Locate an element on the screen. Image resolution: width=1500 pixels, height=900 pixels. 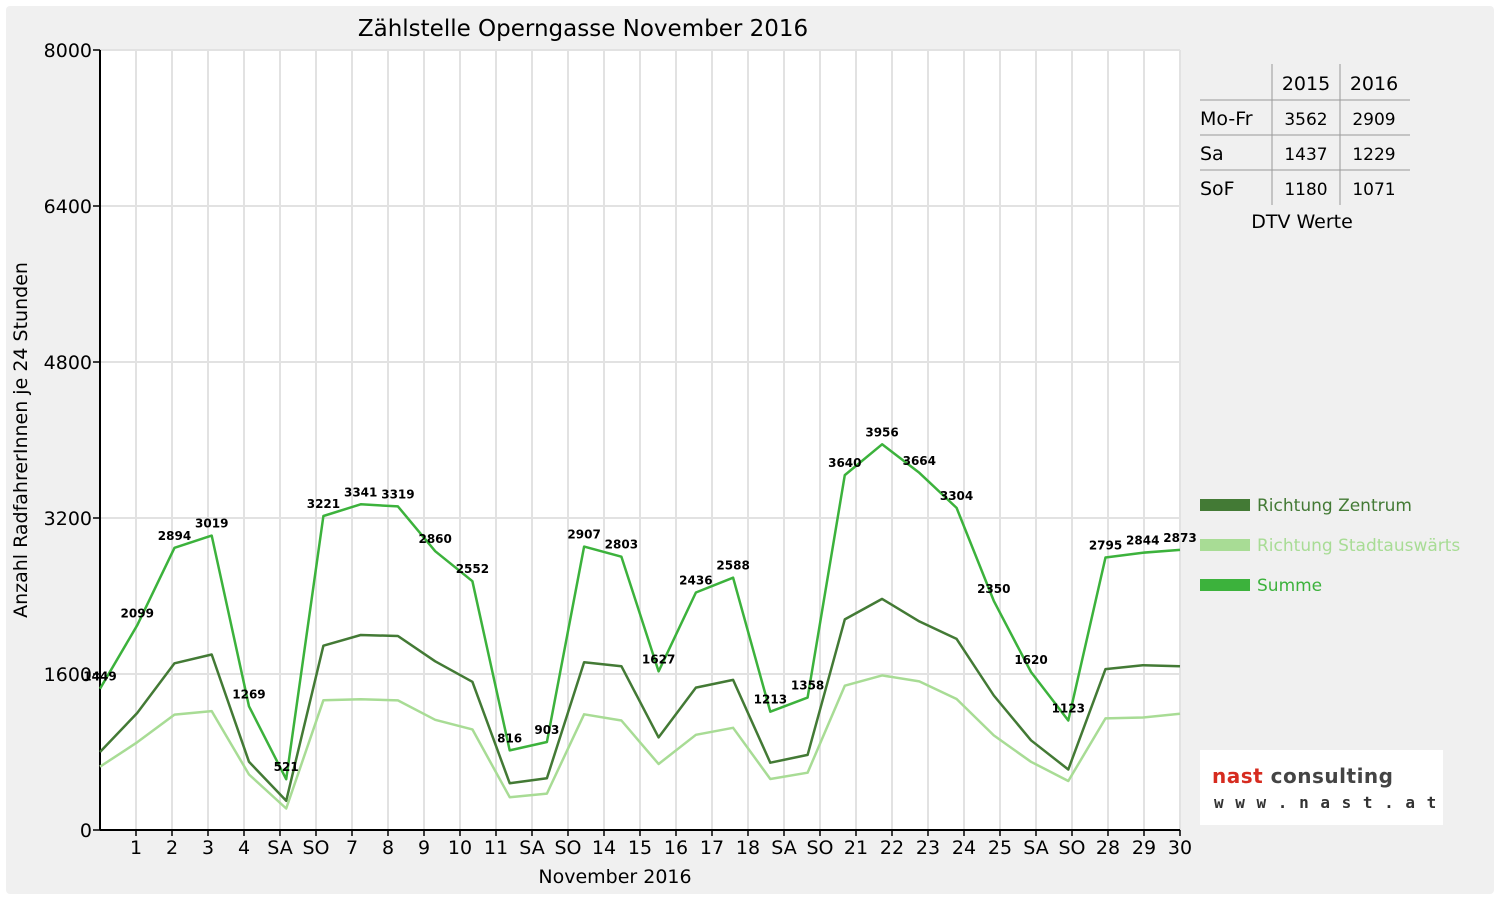
data-label: 1269 is located at coordinates (248, 694).